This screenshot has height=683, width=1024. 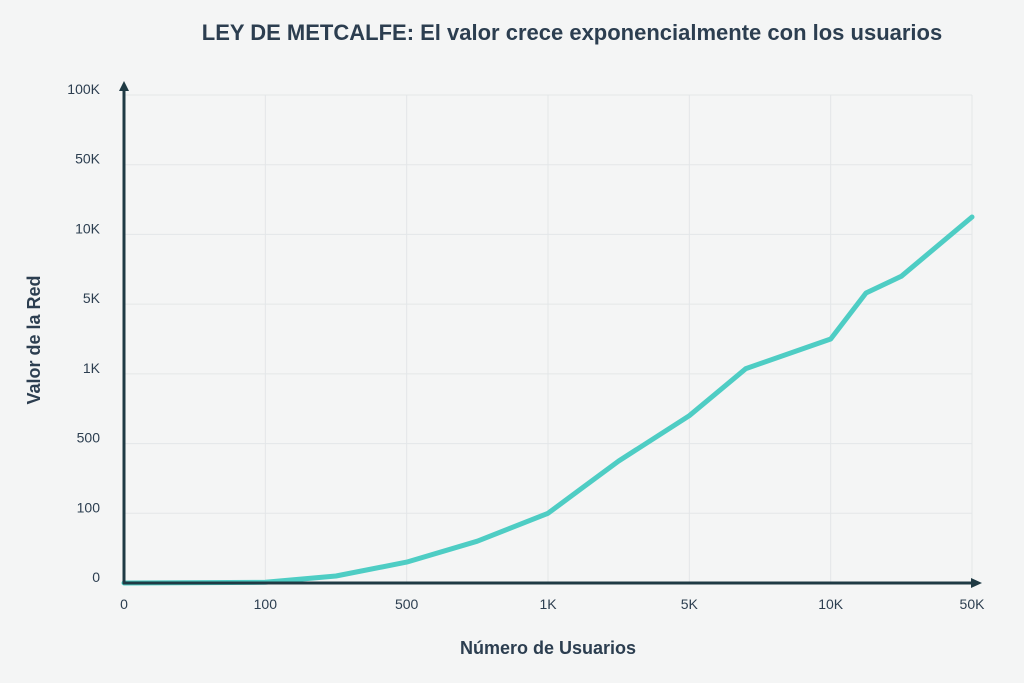 I want to click on x-axis-arrowhead, so click(x=976, y=583).